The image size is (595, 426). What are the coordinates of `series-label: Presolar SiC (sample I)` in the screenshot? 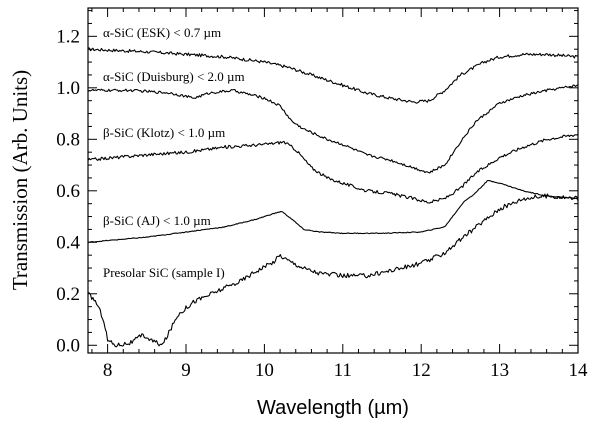 It's located at (164, 272).